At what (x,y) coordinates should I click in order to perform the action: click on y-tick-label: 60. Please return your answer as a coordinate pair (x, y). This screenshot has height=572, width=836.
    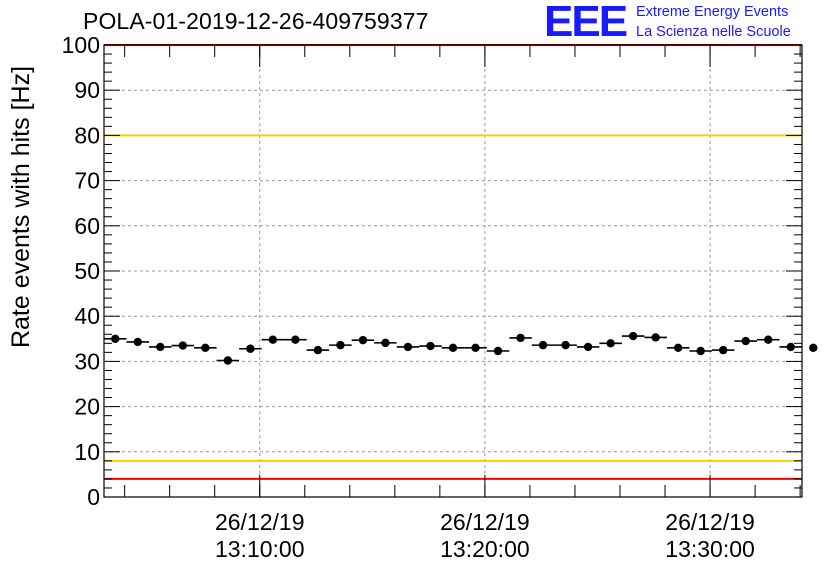
    Looking at the image, I should click on (87, 226).